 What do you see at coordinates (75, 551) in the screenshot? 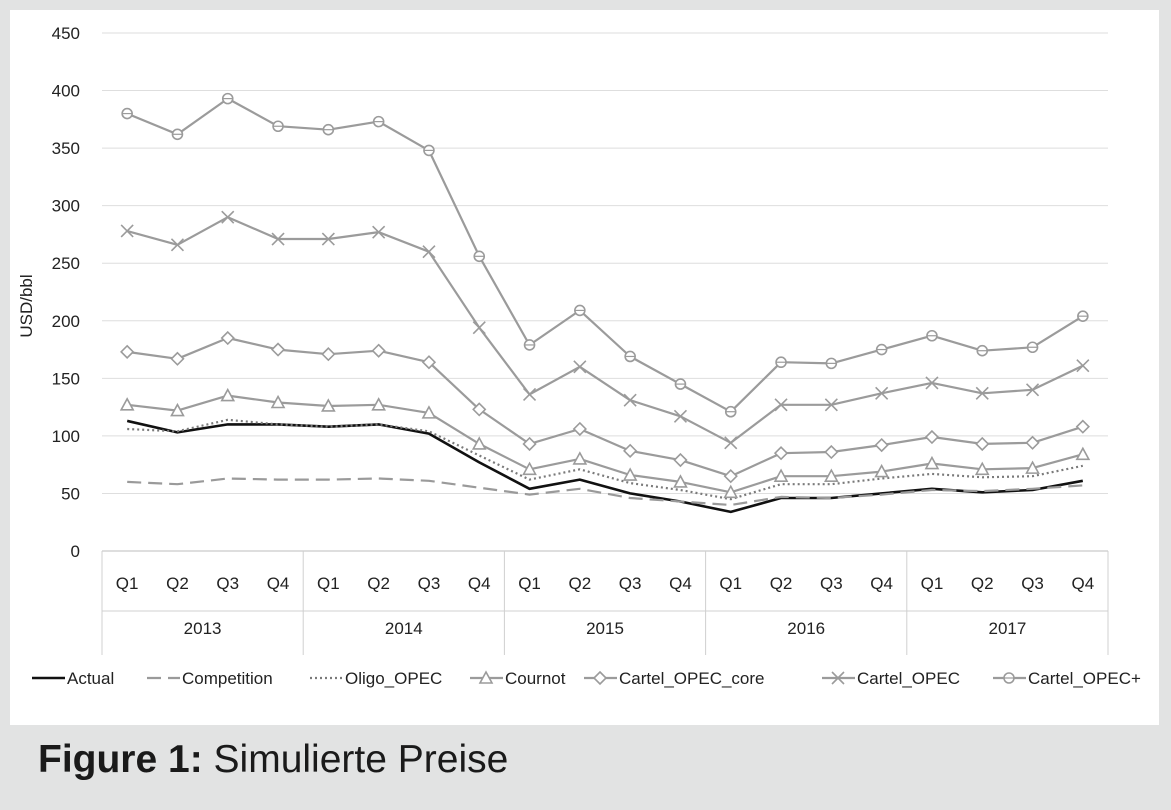
I see `y-tick-label: 0` at bounding box center [75, 551].